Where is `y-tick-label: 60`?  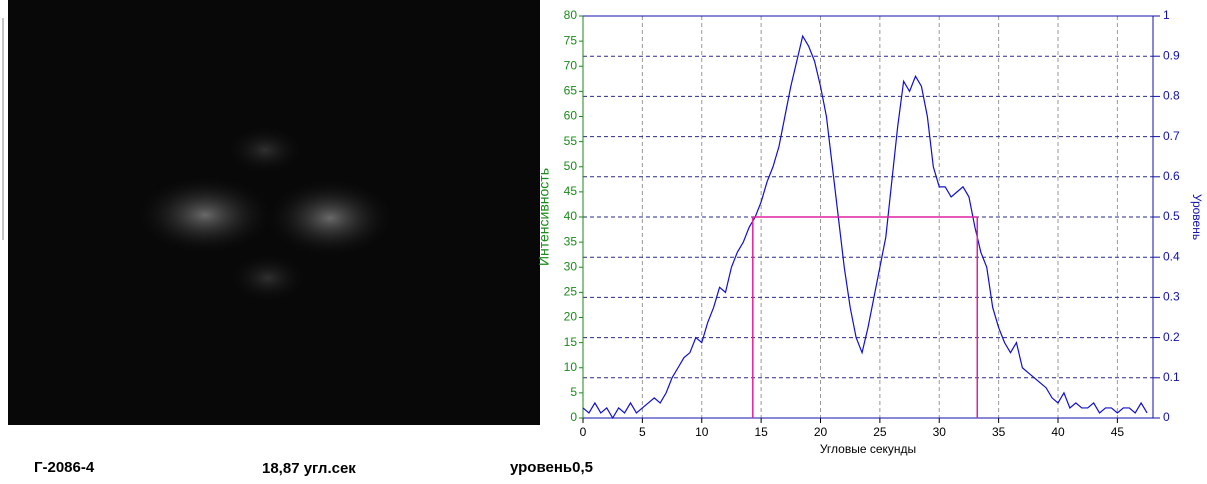 y-tick-label: 60 is located at coordinates (571, 116).